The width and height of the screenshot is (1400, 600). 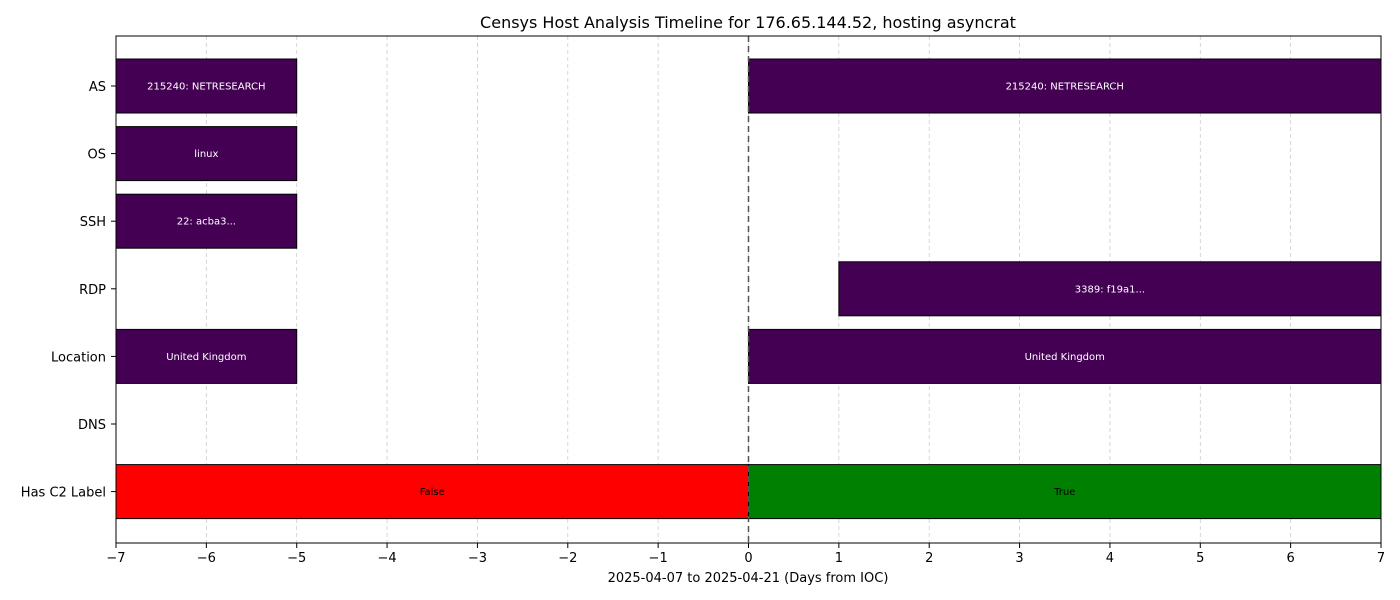 What do you see at coordinates (1291, 558) in the screenshot?
I see `x-tick-label: 6` at bounding box center [1291, 558].